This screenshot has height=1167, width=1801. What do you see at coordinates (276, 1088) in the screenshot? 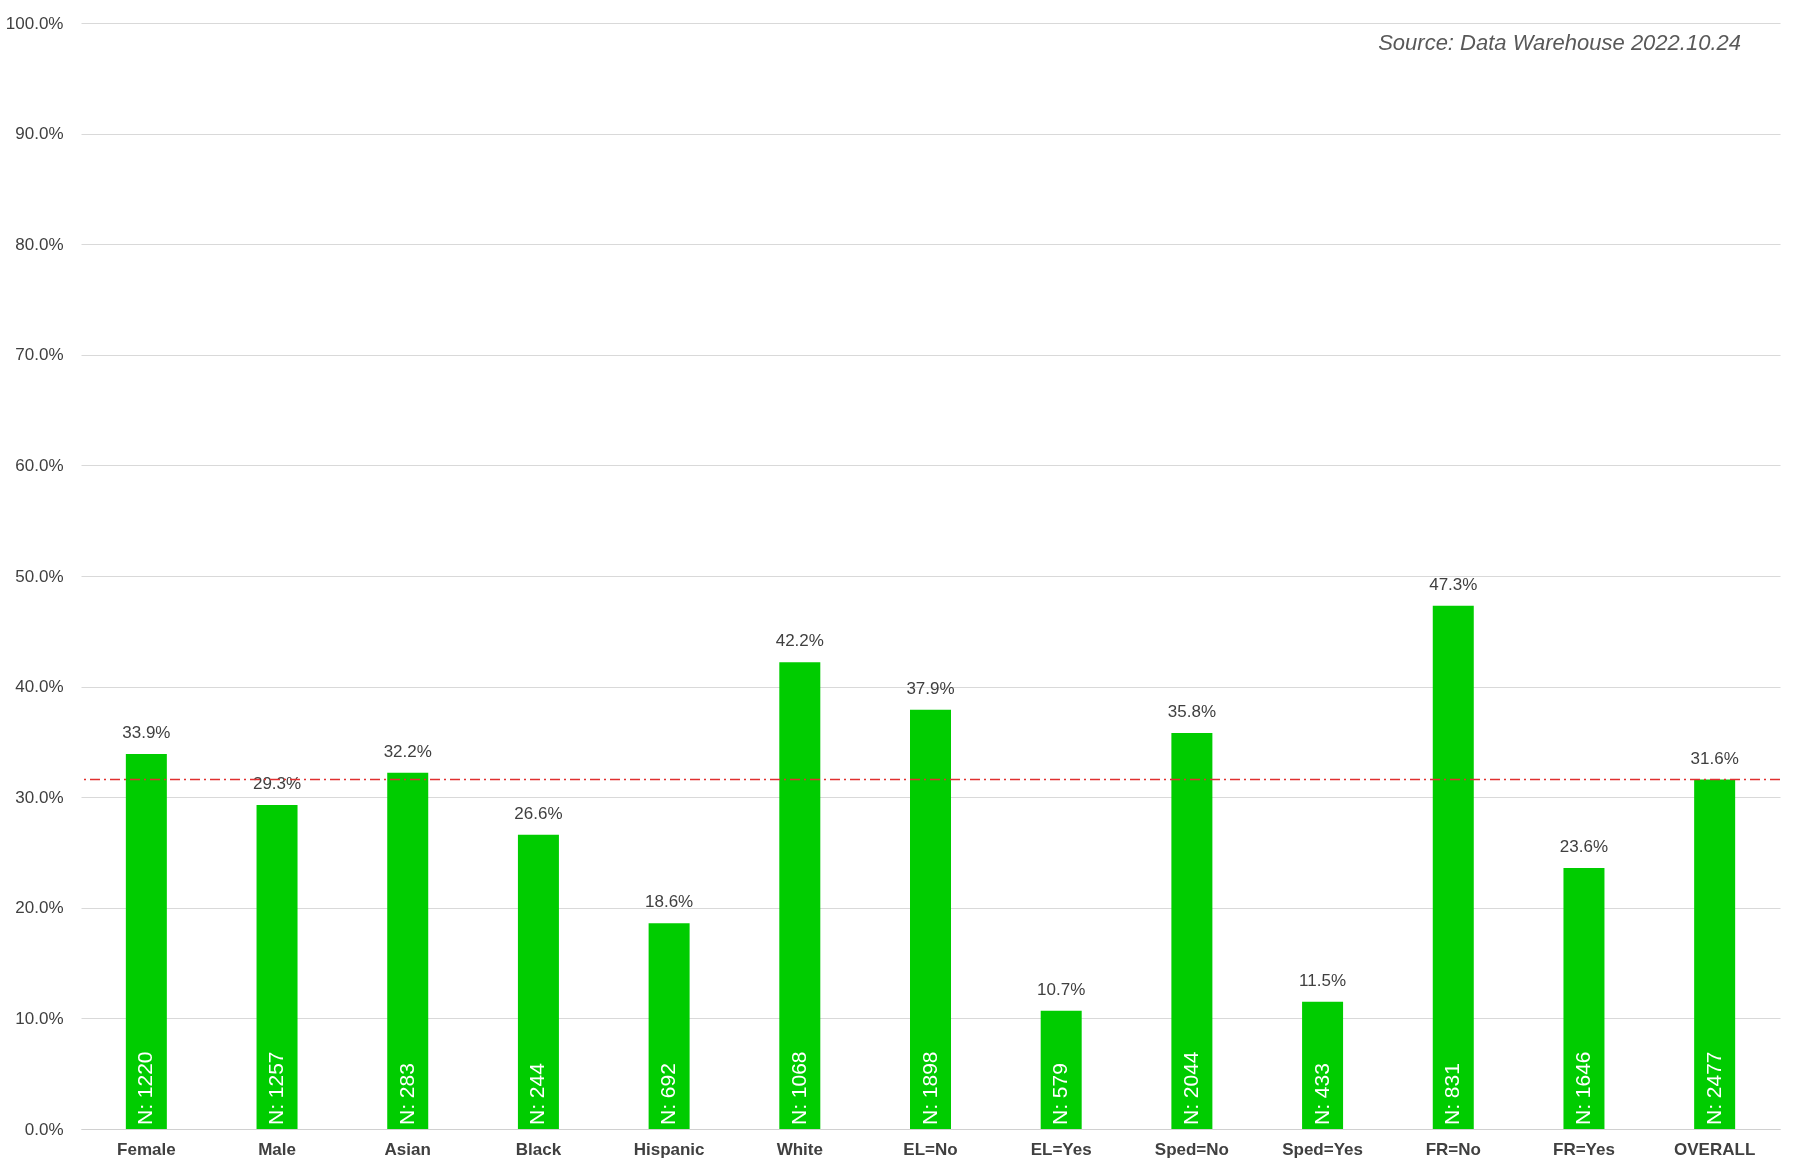
I see `annotation: N: 1257` at bounding box center [276, 1088].